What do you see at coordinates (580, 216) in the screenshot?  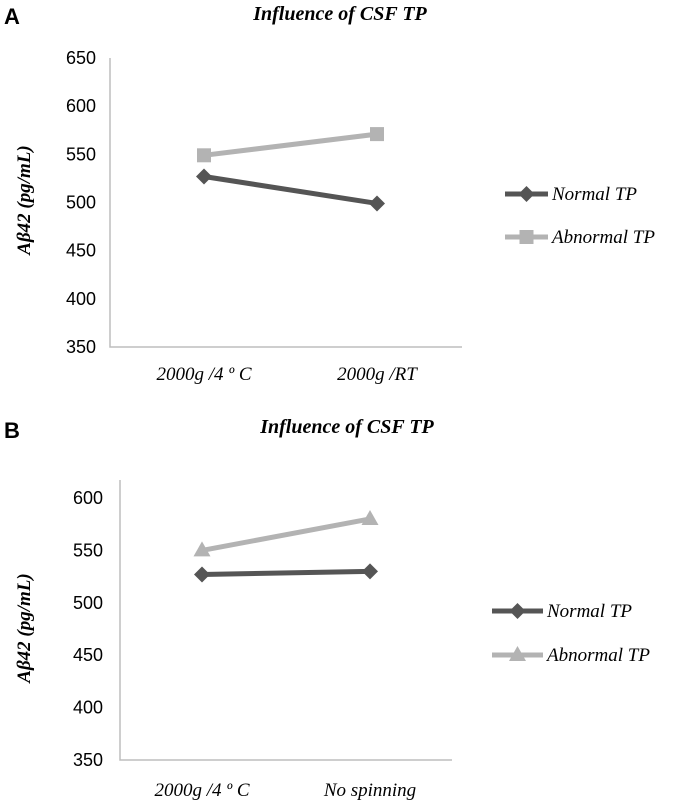 I see `legend-a: Normal TP Abnormal TP` at bounding box center [580, 216].